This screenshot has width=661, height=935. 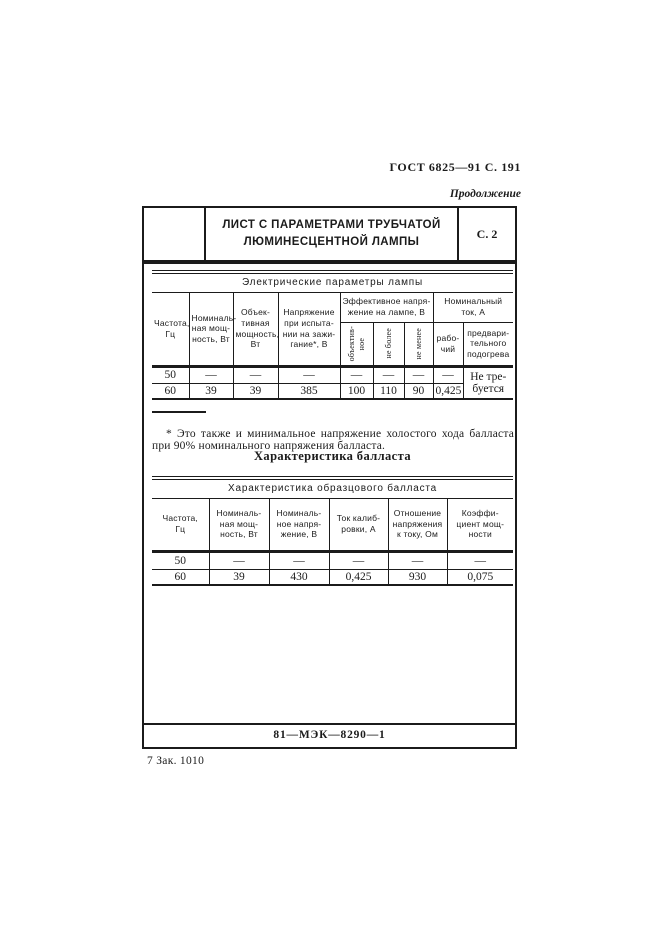 What do you see at coordinates (480, 525) in the screenshot?
I see `column-header-power-factor: Коэффи- циент мощ- ности` at bounding box center [480, 525].